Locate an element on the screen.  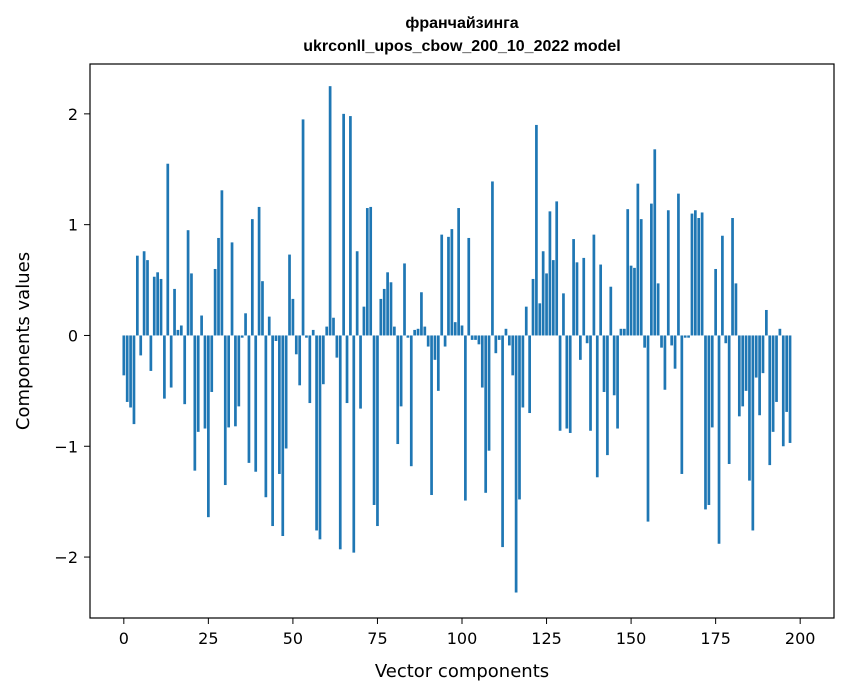
y-axis-label: Components values is located at coordinates (23, 341).